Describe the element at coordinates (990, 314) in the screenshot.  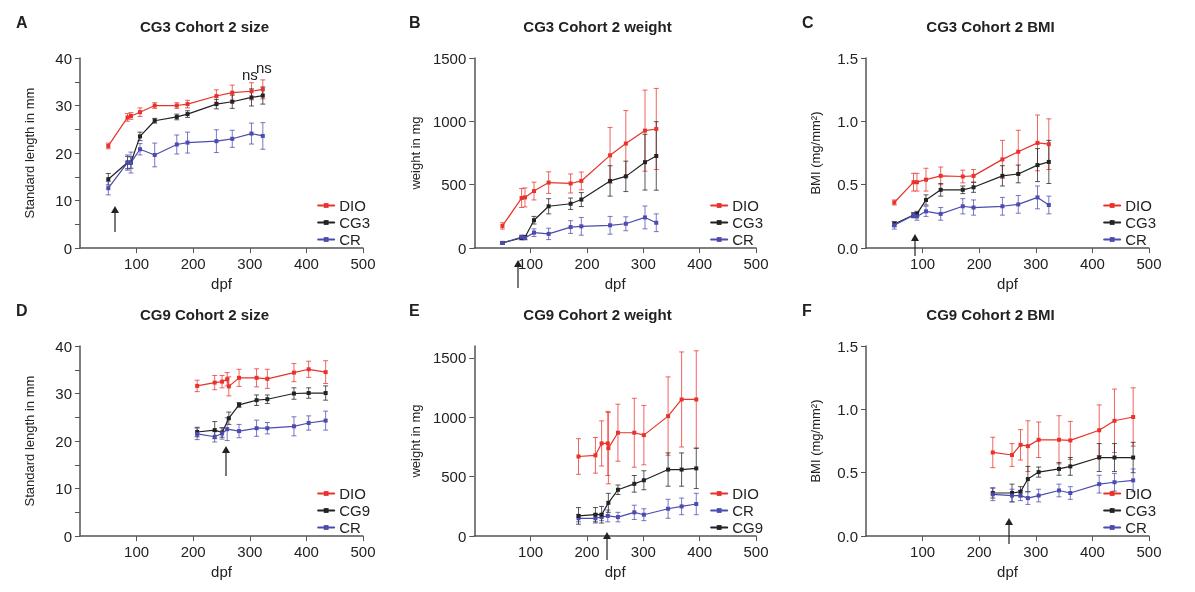
I see `chart-title: CG9 Cohort 2 BMI` at that location.